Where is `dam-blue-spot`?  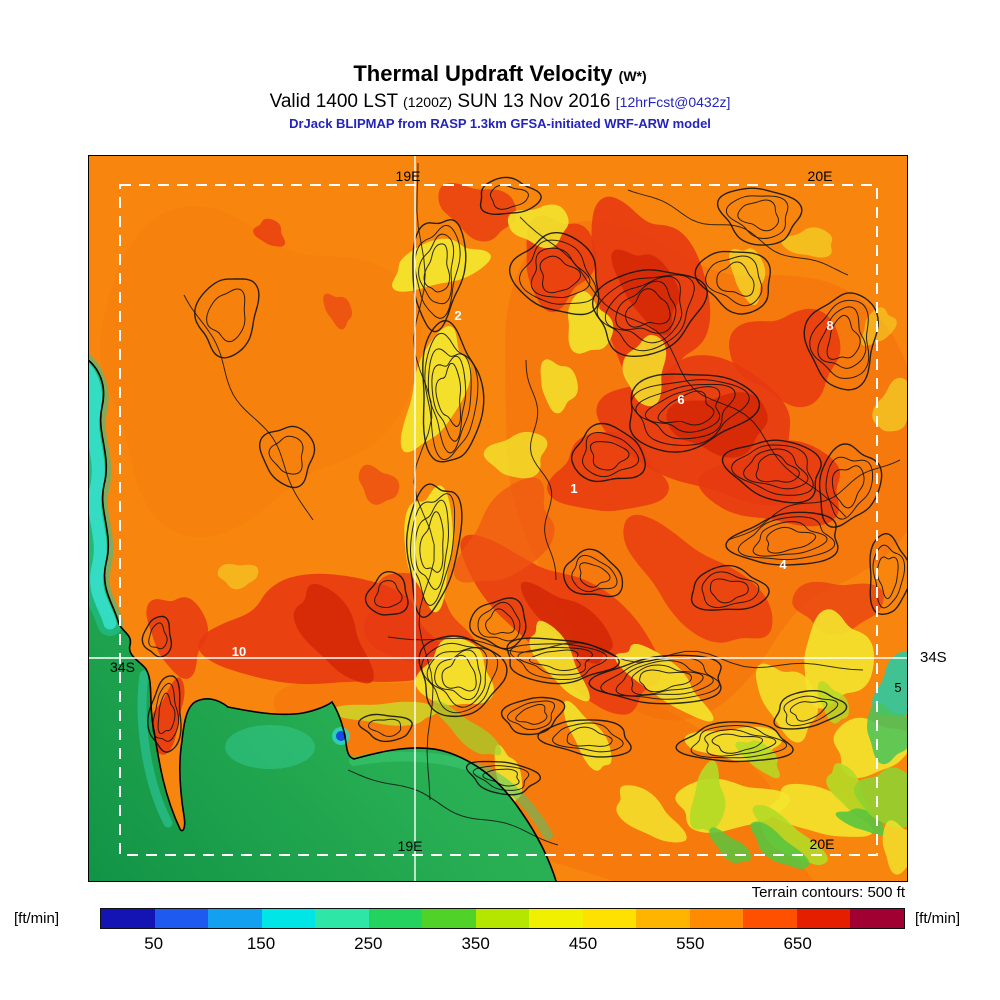 dam-blue-spot is located at coordinates (341, 736).